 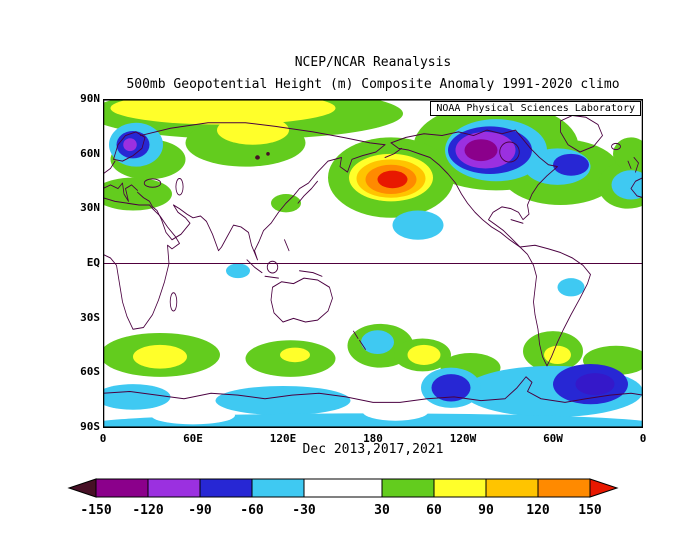 I want to click on coastline-south-america, so click(x=555, y=305).